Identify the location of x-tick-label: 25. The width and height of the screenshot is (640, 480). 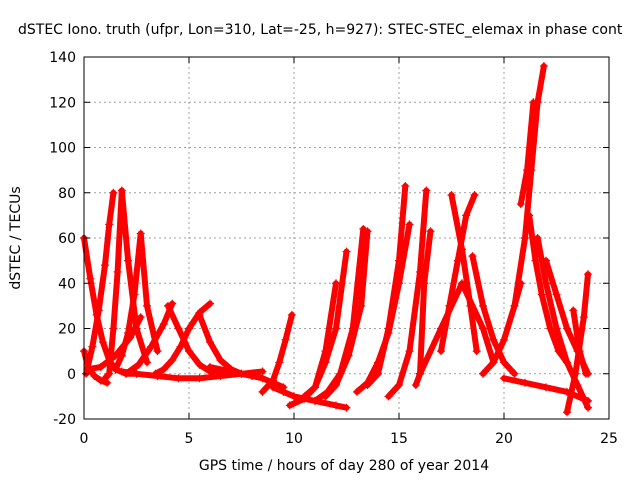
(609, 439).